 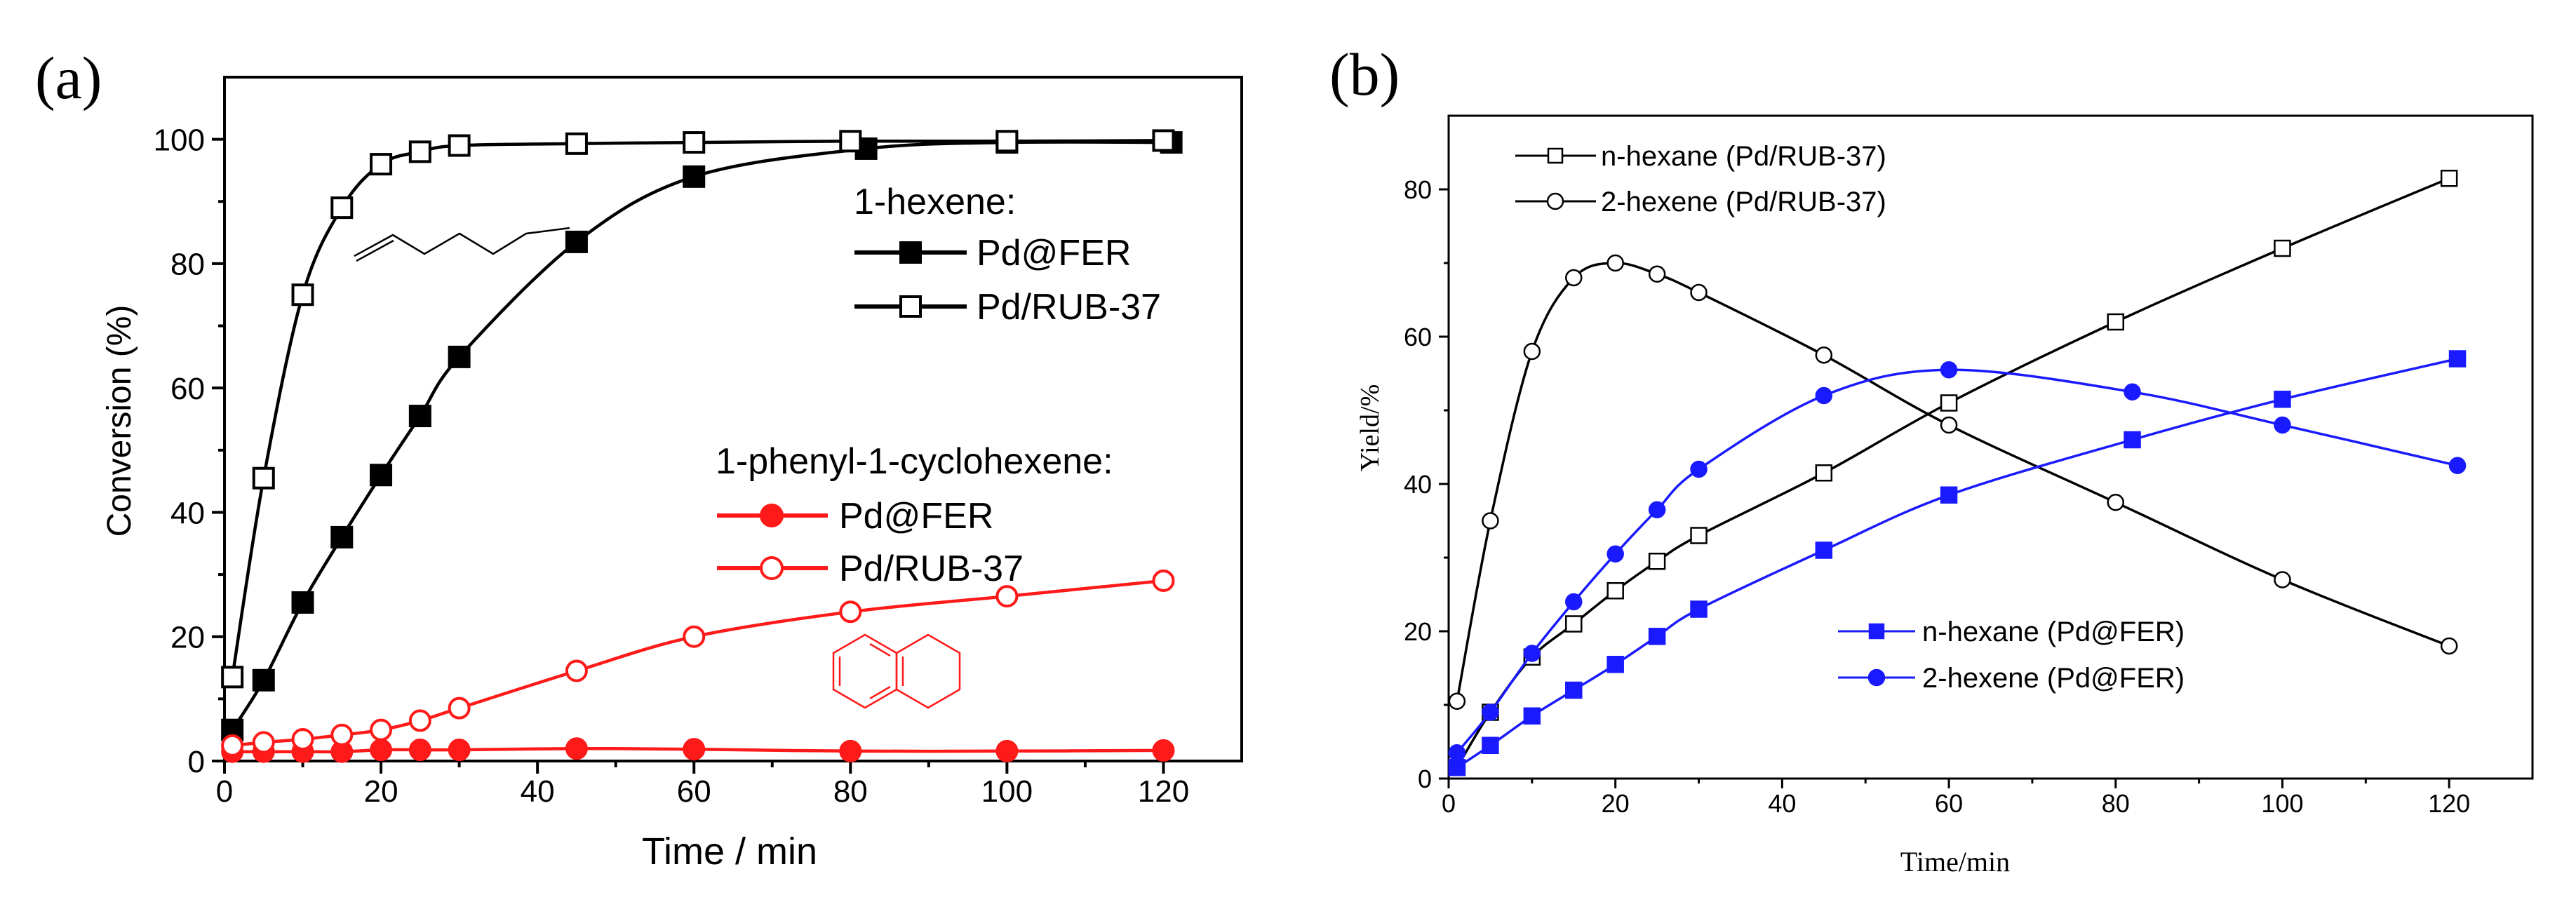 I want to click on panel-b-x-tick-label: 0, so click(x=1449, y=803).